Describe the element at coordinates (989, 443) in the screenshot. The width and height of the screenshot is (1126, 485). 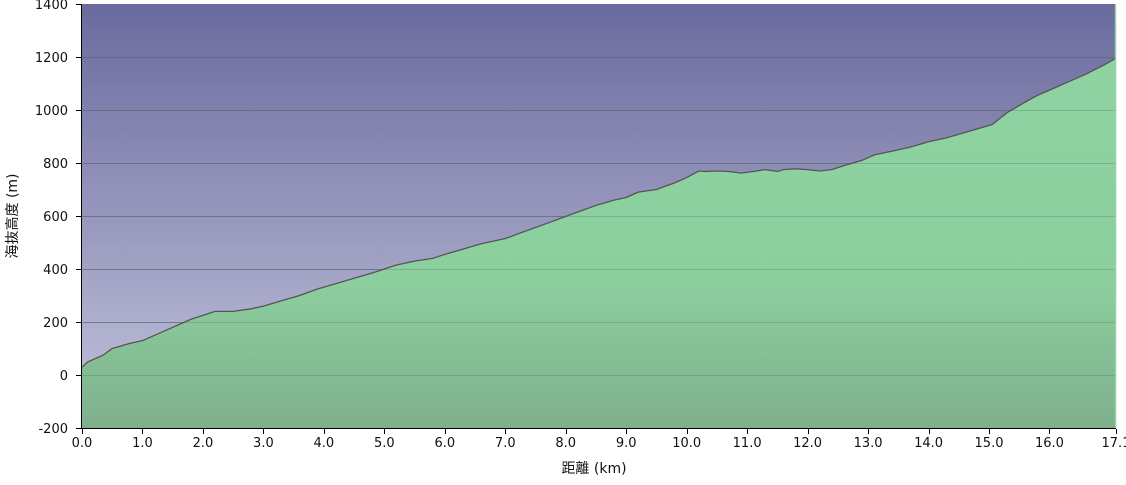
I see `x-tick-label: 15.0` at that location.